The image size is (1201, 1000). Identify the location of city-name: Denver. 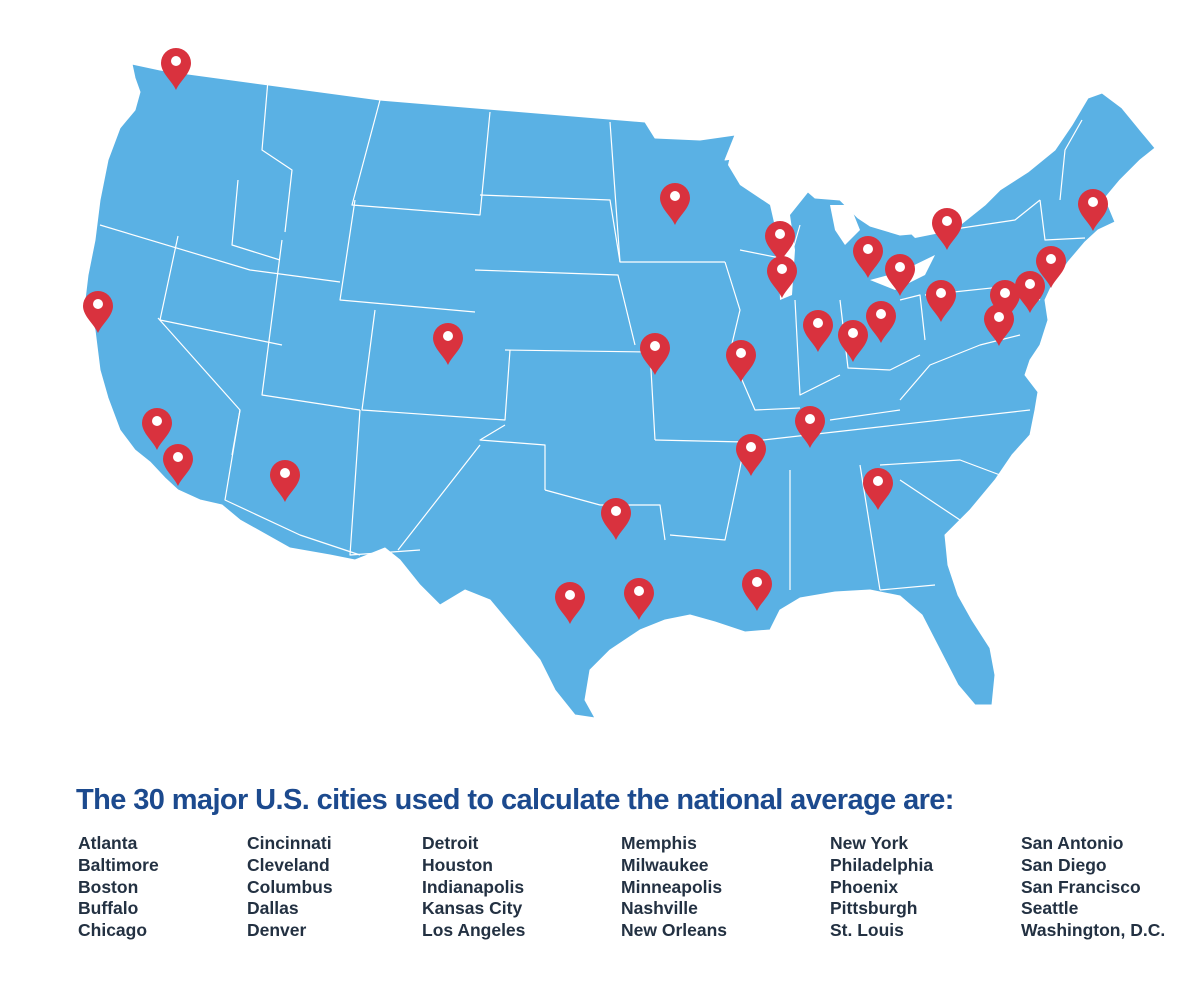
(277, 930).